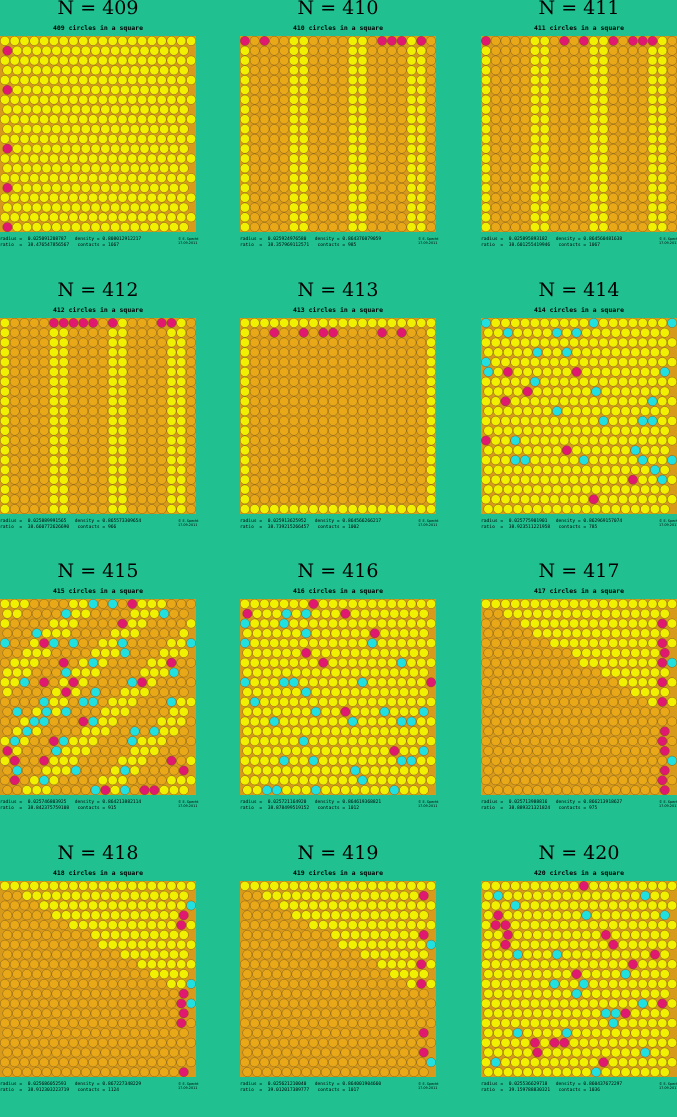 The width and height of the screenshot is (677, 1117). I want to click on circle-packing-diagram, so click(338, 134).